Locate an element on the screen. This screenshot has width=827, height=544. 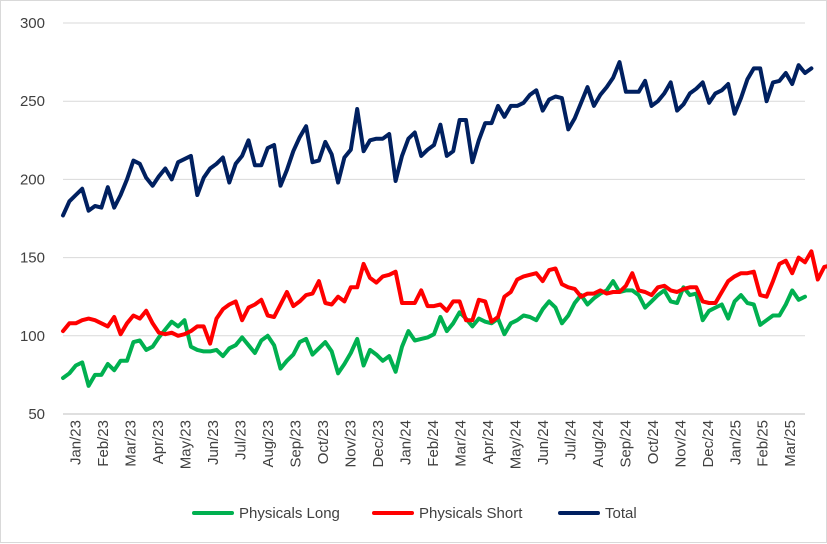
x-tick-label: May/23 is located at coordinates (186, 444).